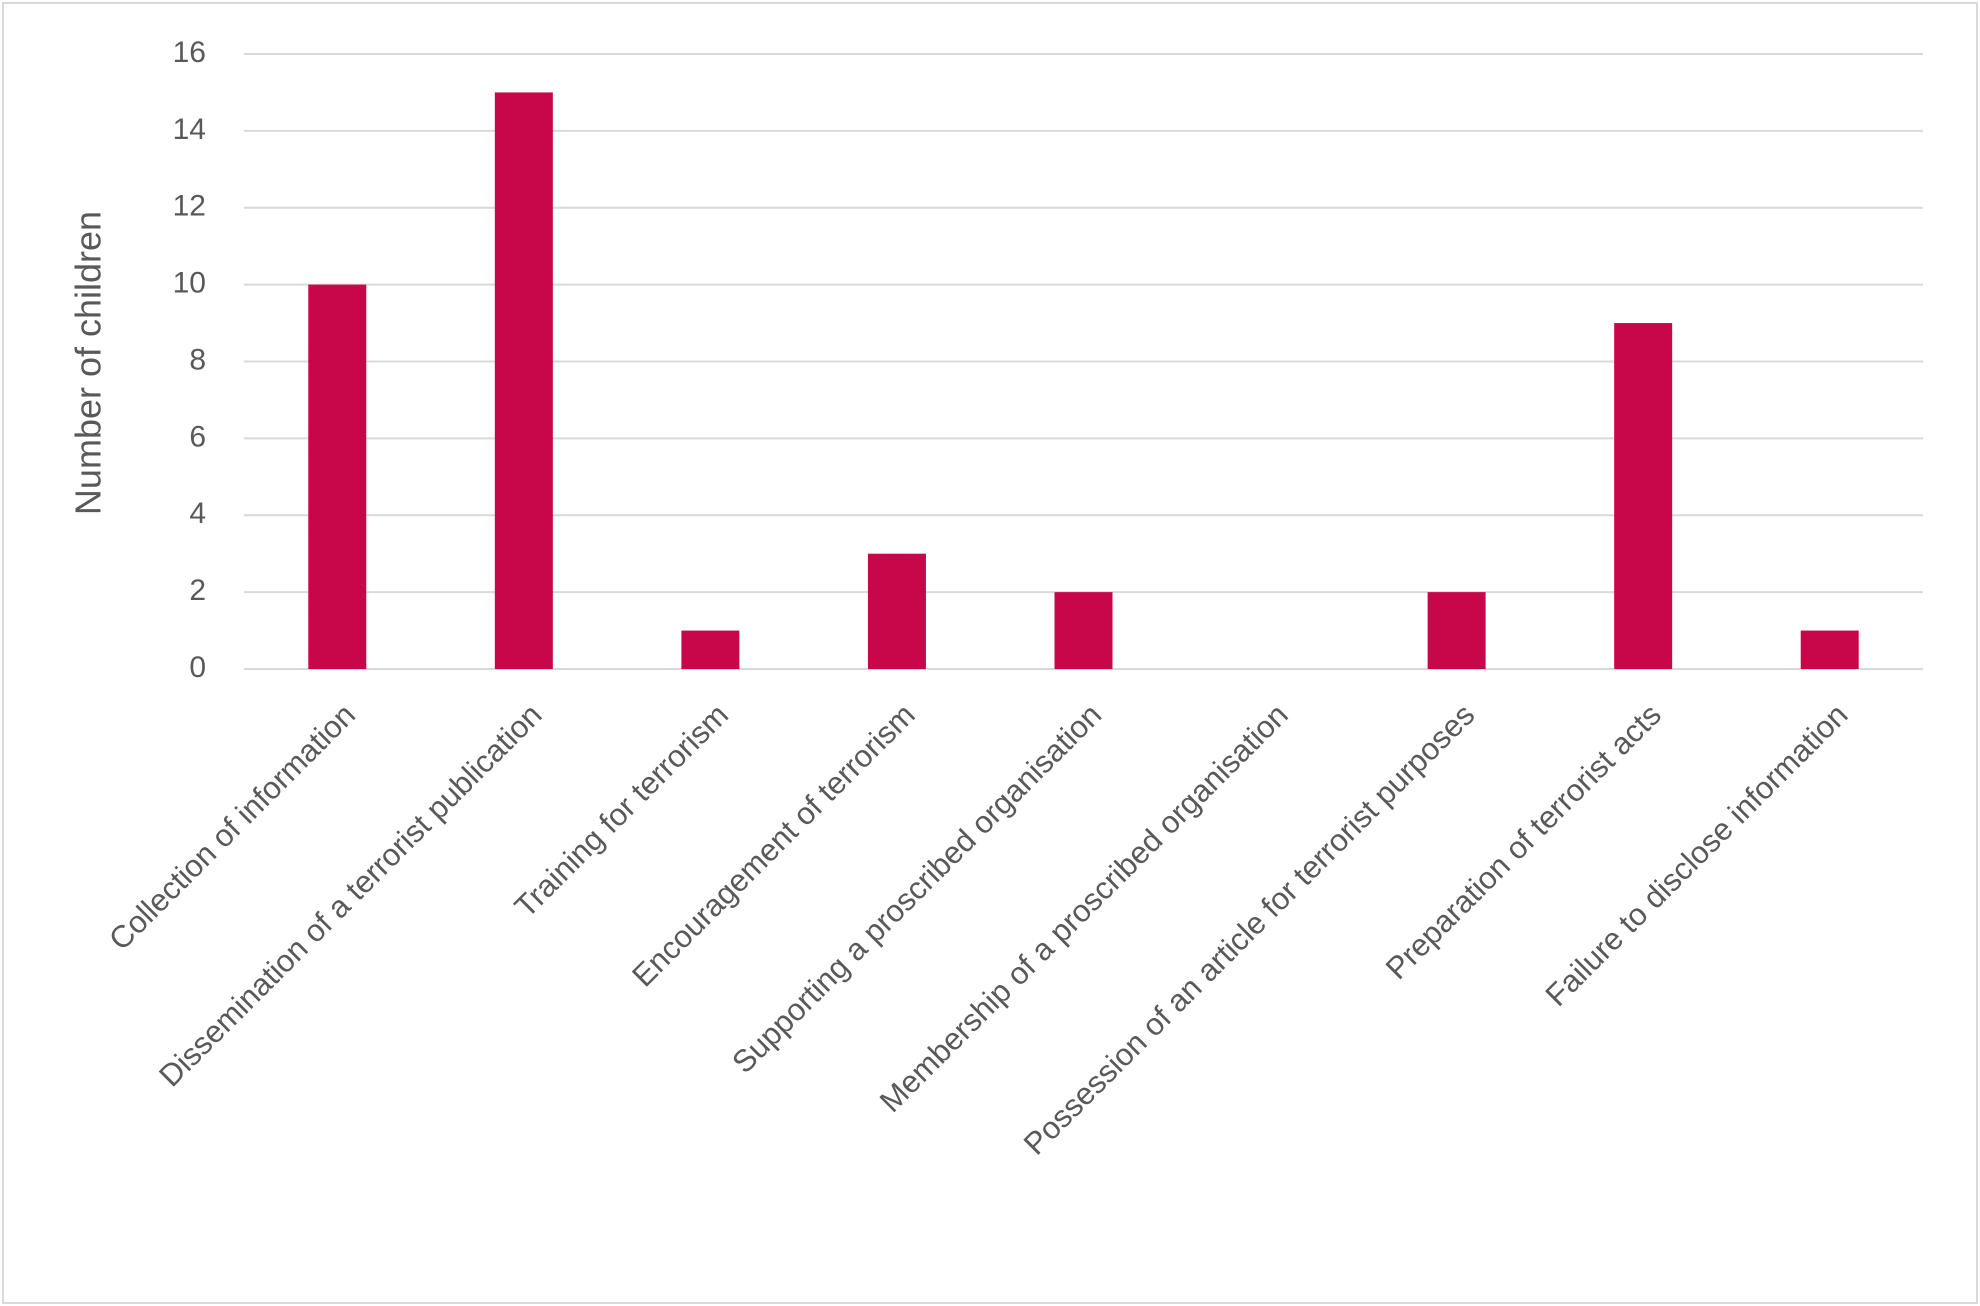 This screenshot has width=1980, height=1306. What do you see at coordinates (189, 129) in the screenshot?
I see `y-tick-label: 14` at bounding box center [189, 129].